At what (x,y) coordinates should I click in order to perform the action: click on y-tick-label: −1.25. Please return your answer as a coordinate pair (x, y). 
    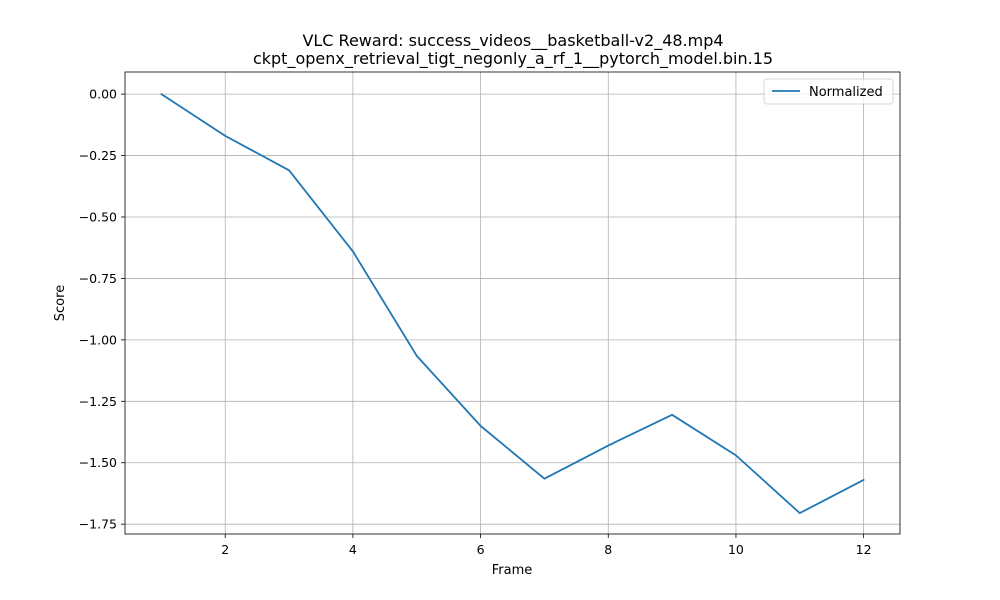
    Looking at the image, I should click on (98, 401).